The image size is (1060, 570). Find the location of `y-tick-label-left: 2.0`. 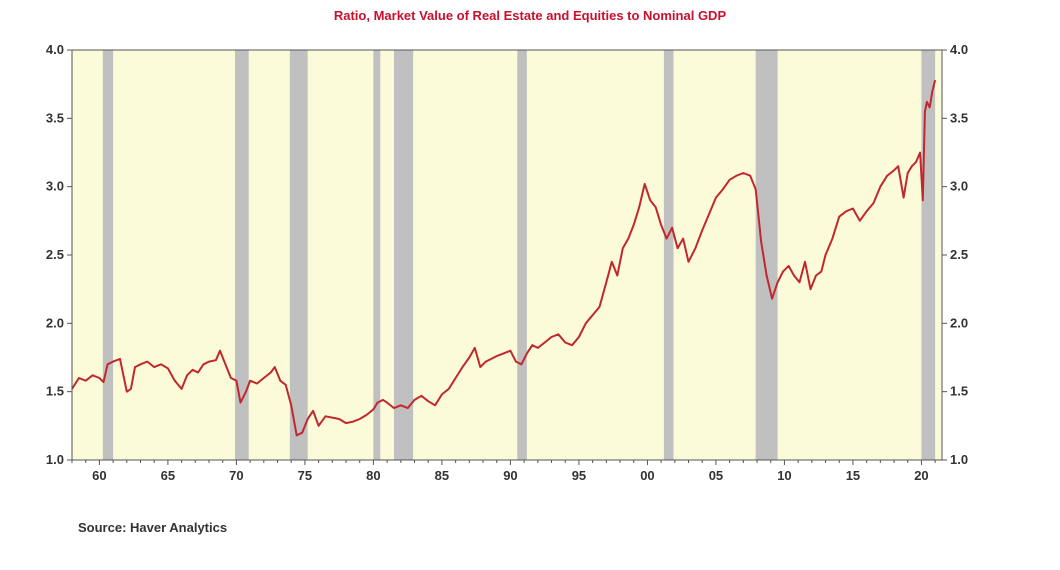

y-tick-label-left: 2.0 is located at coordinates (55, 322).